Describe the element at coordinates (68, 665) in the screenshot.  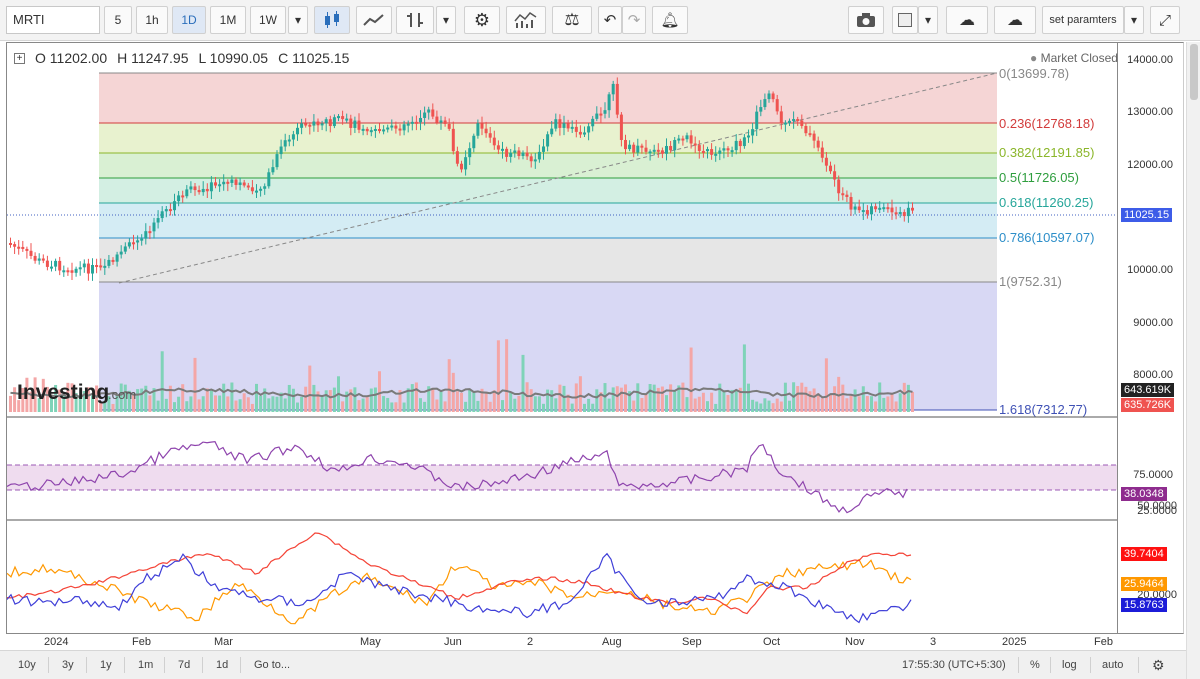
I see `range-3y: 3y` at that location.